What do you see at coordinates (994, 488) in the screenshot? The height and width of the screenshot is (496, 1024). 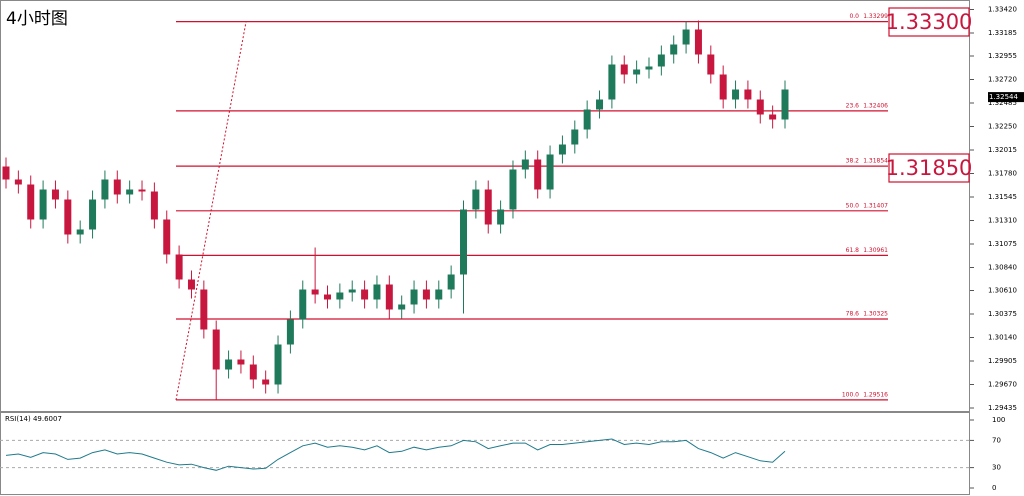 I see `rsi-tick-label: 0` at bounding box center [994, 488].